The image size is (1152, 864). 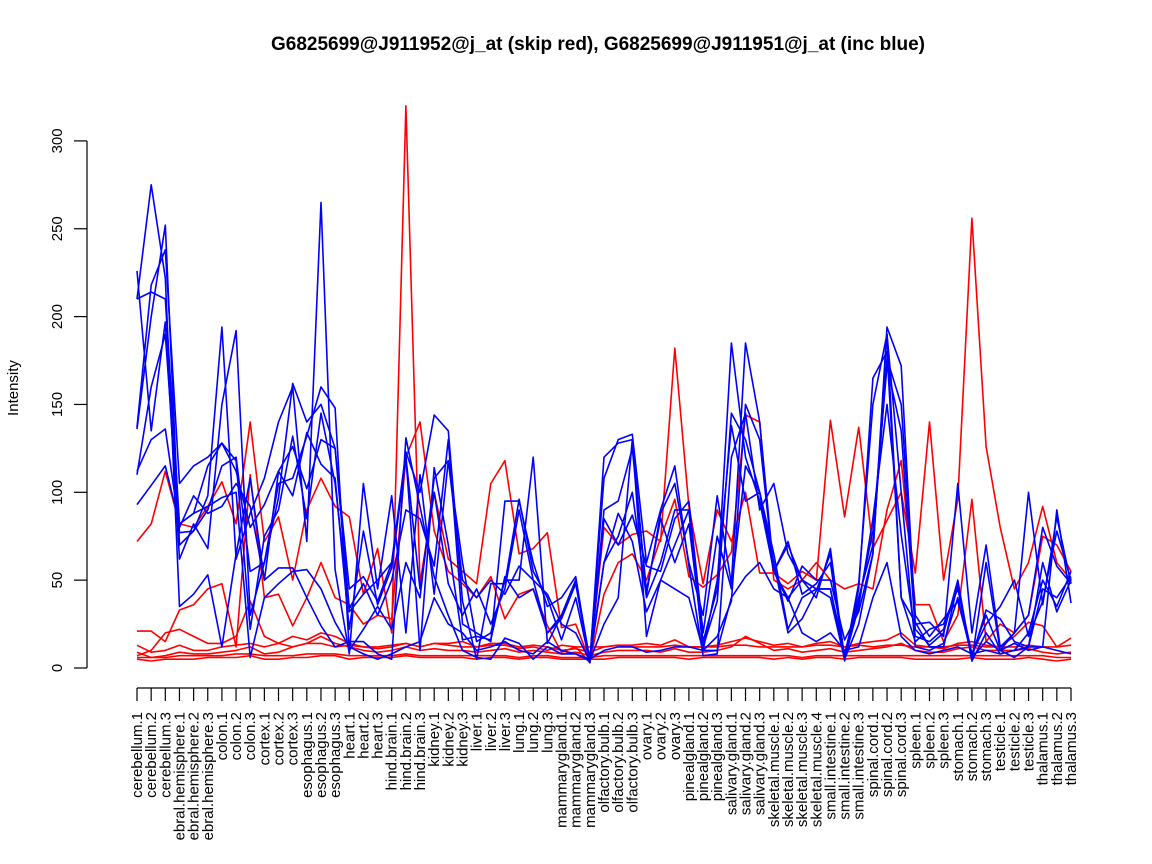 What do you see at coordinates (222, 736) in the screenshot?
I see `x-tick-label: colon.1` at bounding box center [222, 736].